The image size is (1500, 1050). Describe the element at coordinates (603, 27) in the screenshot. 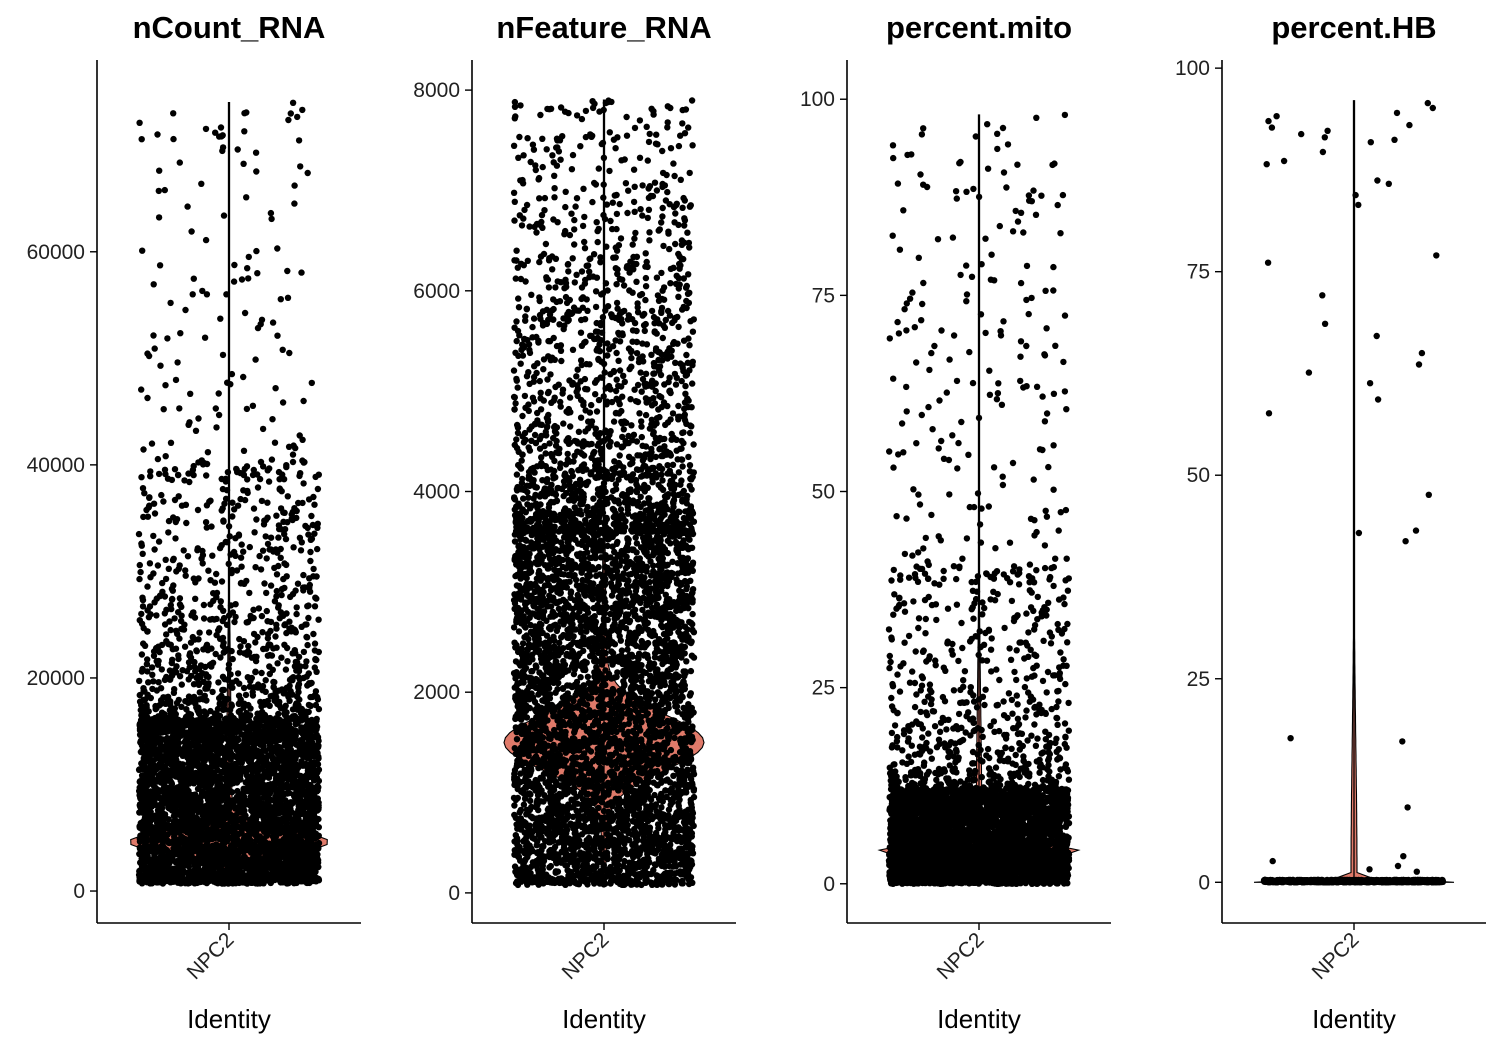

I see `panel-title: nFeature_RNA` at that location.